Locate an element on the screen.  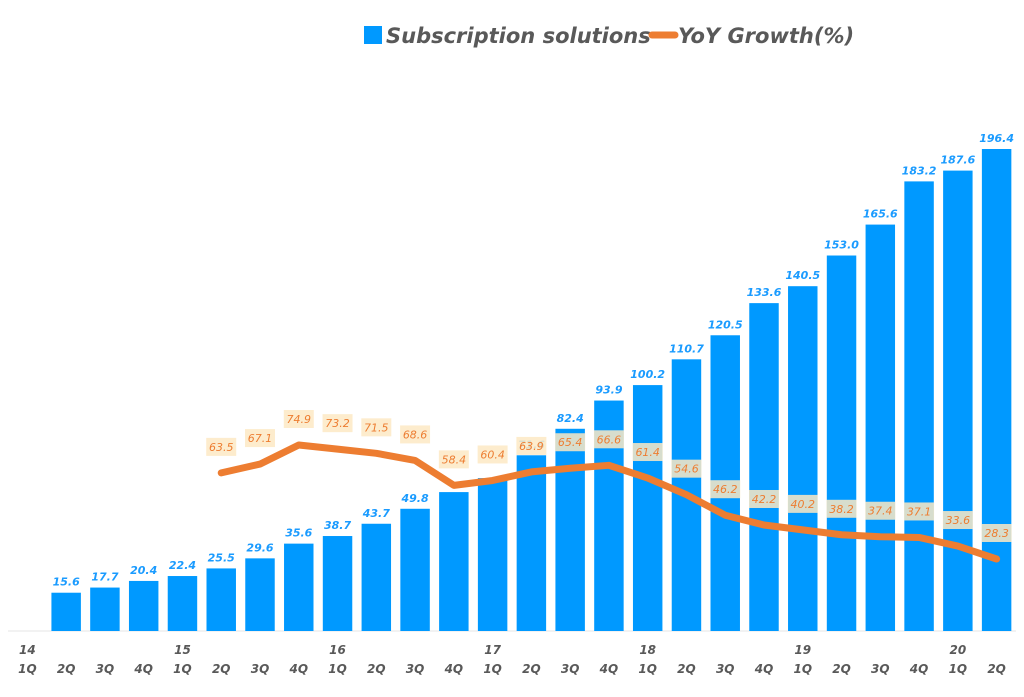
line-data-label: 37.4 is located at coordinates (880, 511).